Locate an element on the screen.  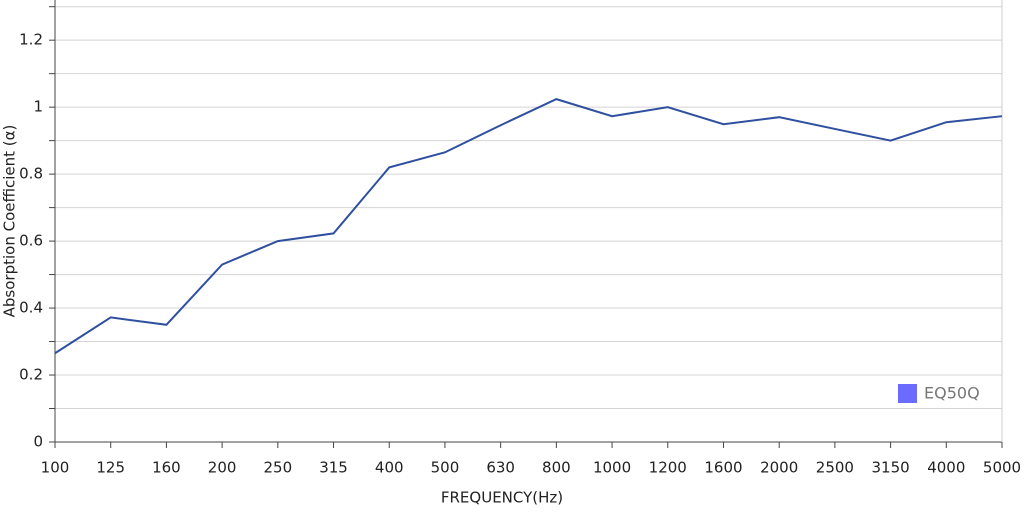
x-tick-label: 500 is located at coordinates (445, 468).